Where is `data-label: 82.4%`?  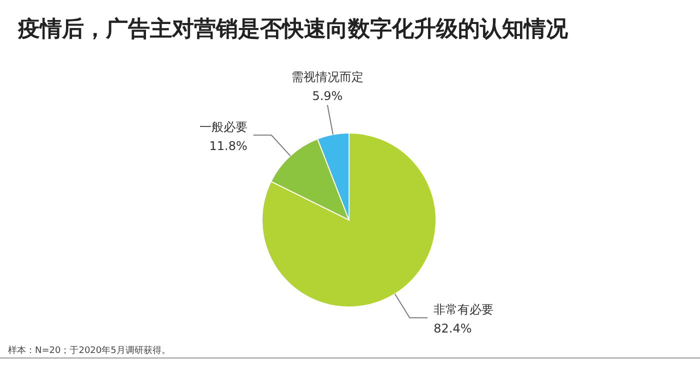 data-label: 82.4% is located at coordinates (453, 329).